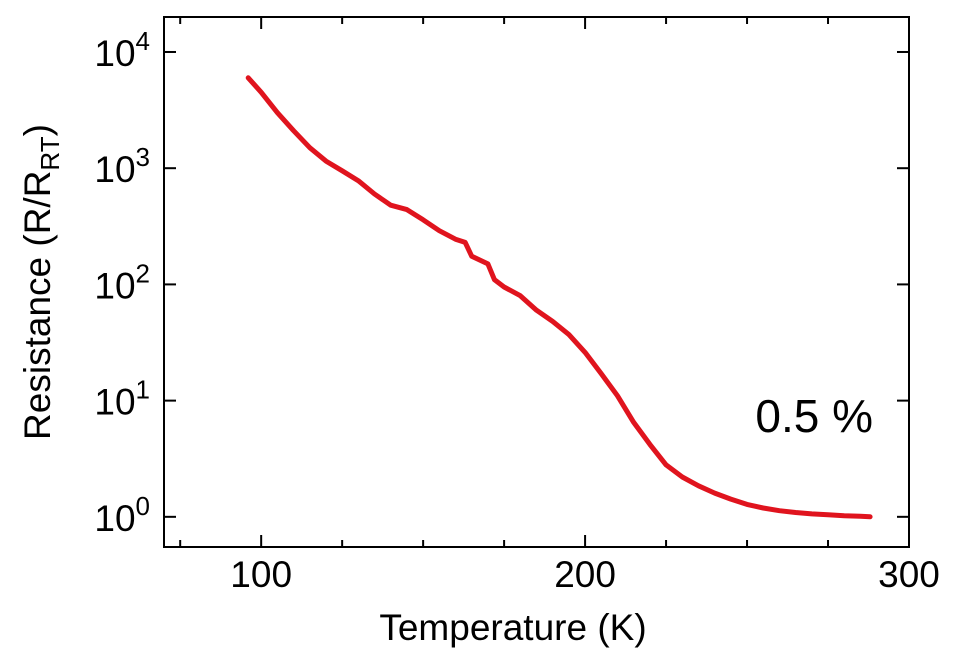 The image size is (956, 668). I want to click on y-tick-label: 10², so click(122, 282).